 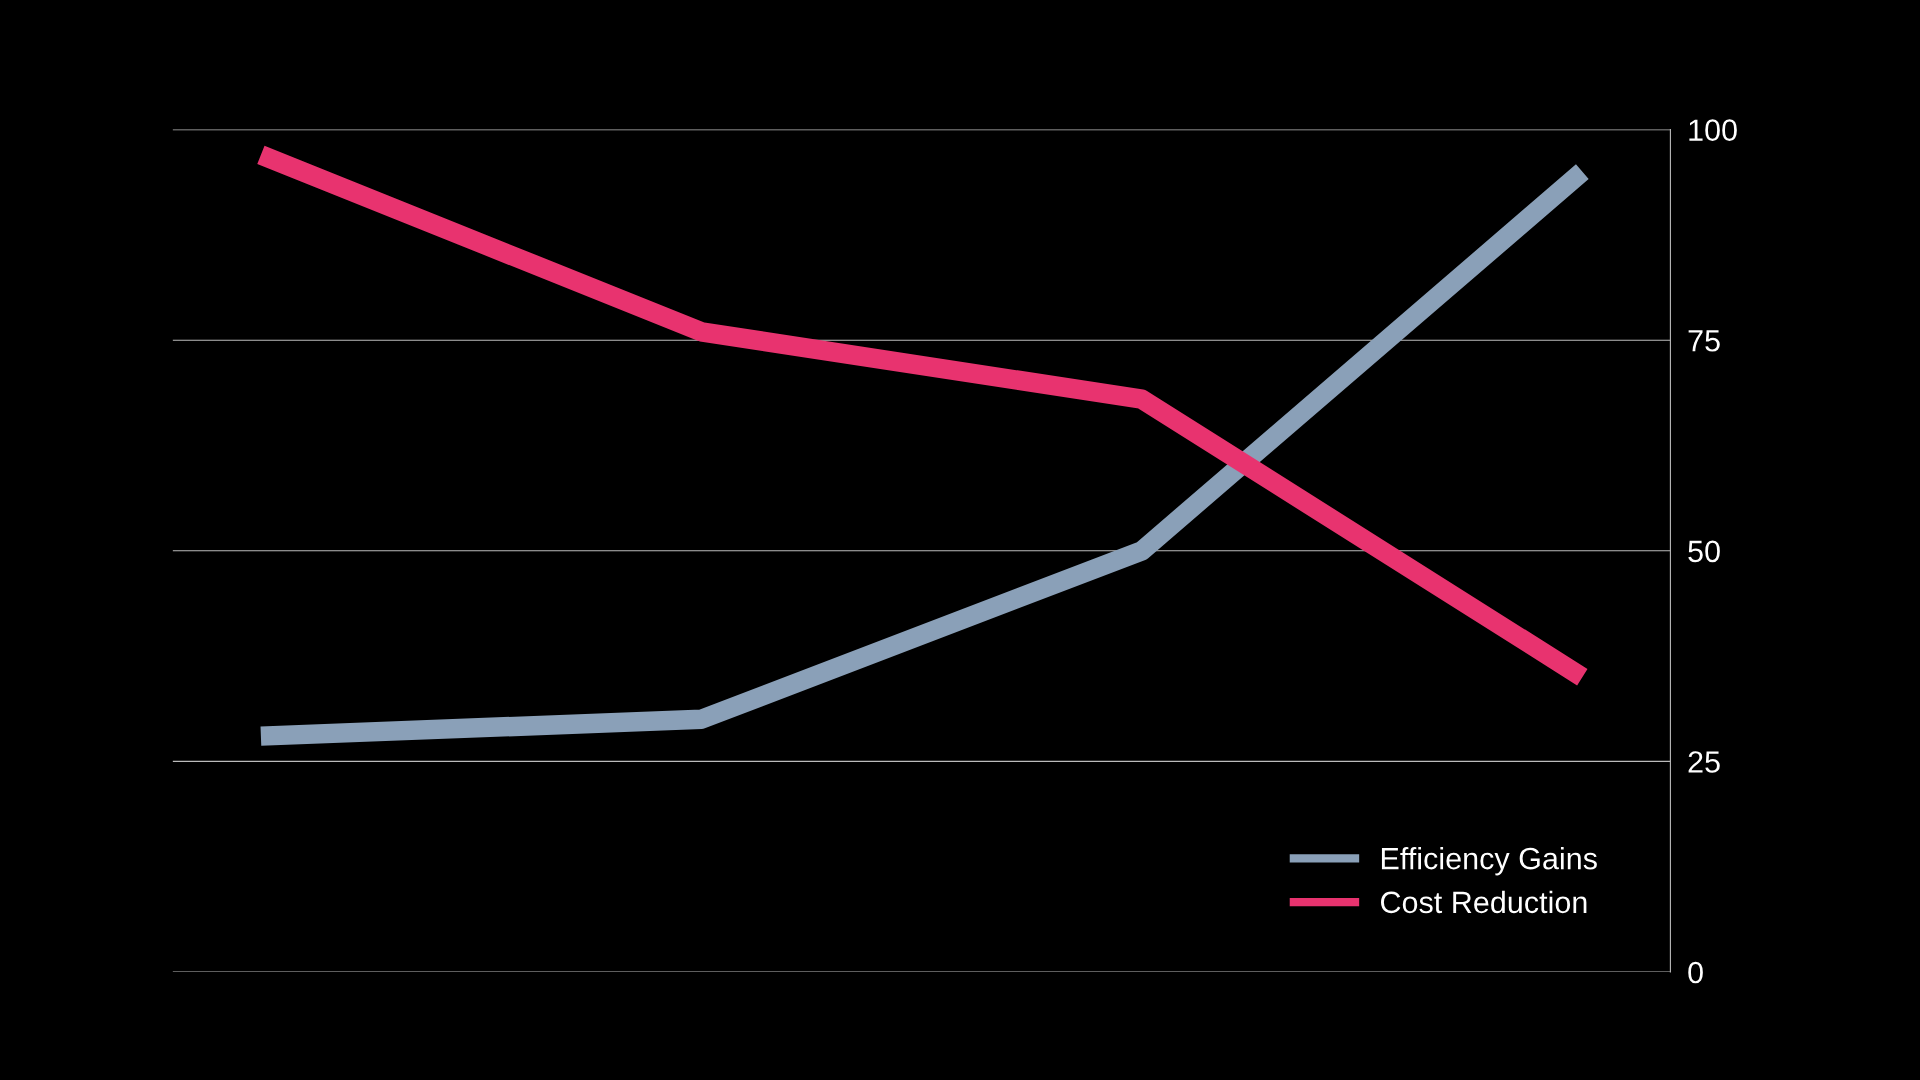 I want to click on y-tick-label: 75, so click(x=1704, y=341).